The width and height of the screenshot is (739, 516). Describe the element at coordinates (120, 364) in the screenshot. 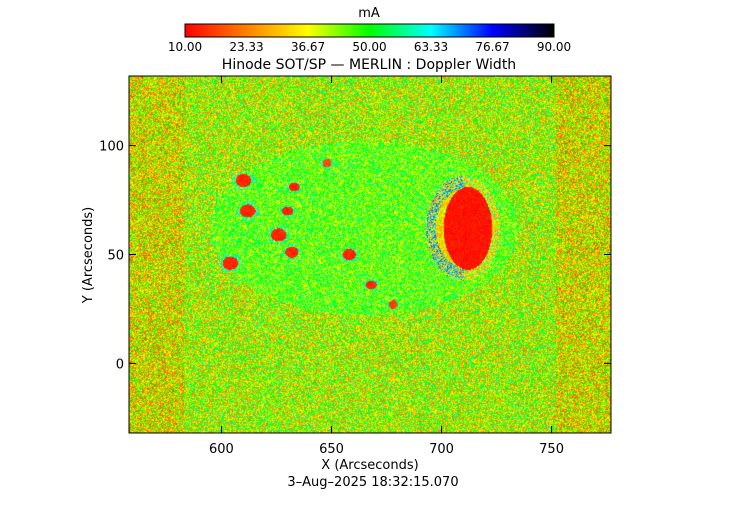

I see `y-tick-label: 0` at that location.